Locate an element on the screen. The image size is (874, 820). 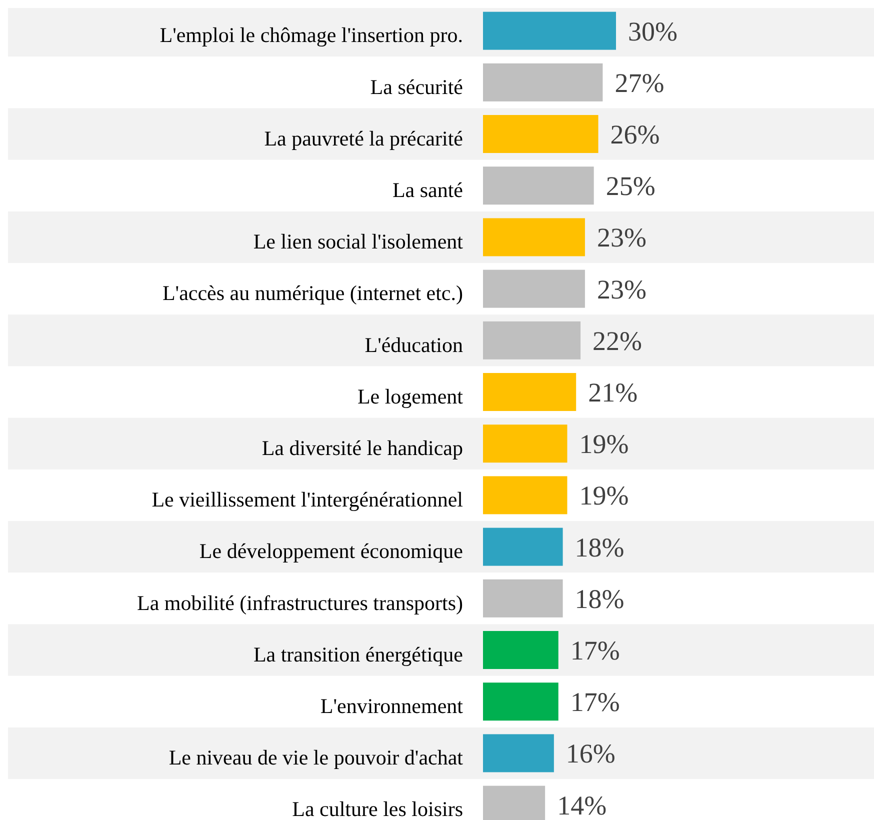
y-tick-label: L'emploi le chômage l'insertion pro. is located at coordinates (311, 35).